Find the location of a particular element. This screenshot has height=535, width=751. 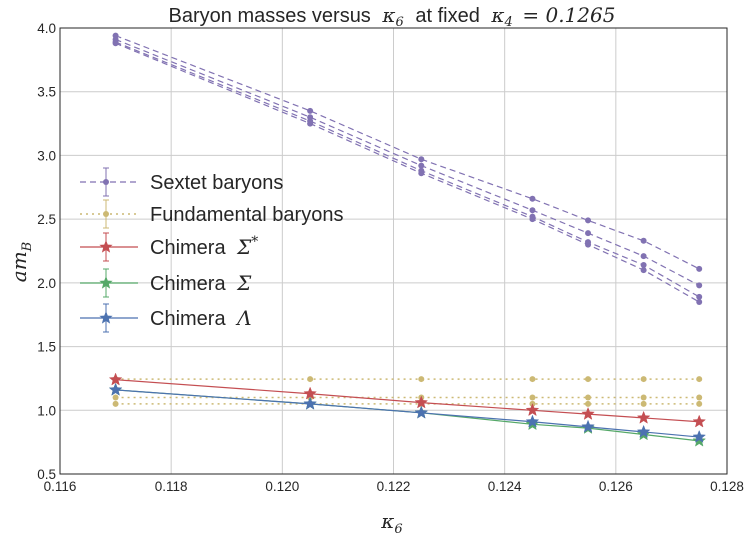

legend-label-fundamental: Fundamental baryons is located at coordinates (246, 215).